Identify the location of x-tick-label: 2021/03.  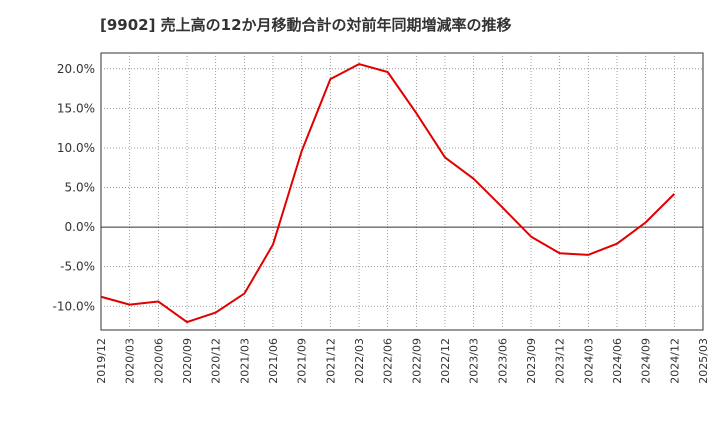
(244, 361).